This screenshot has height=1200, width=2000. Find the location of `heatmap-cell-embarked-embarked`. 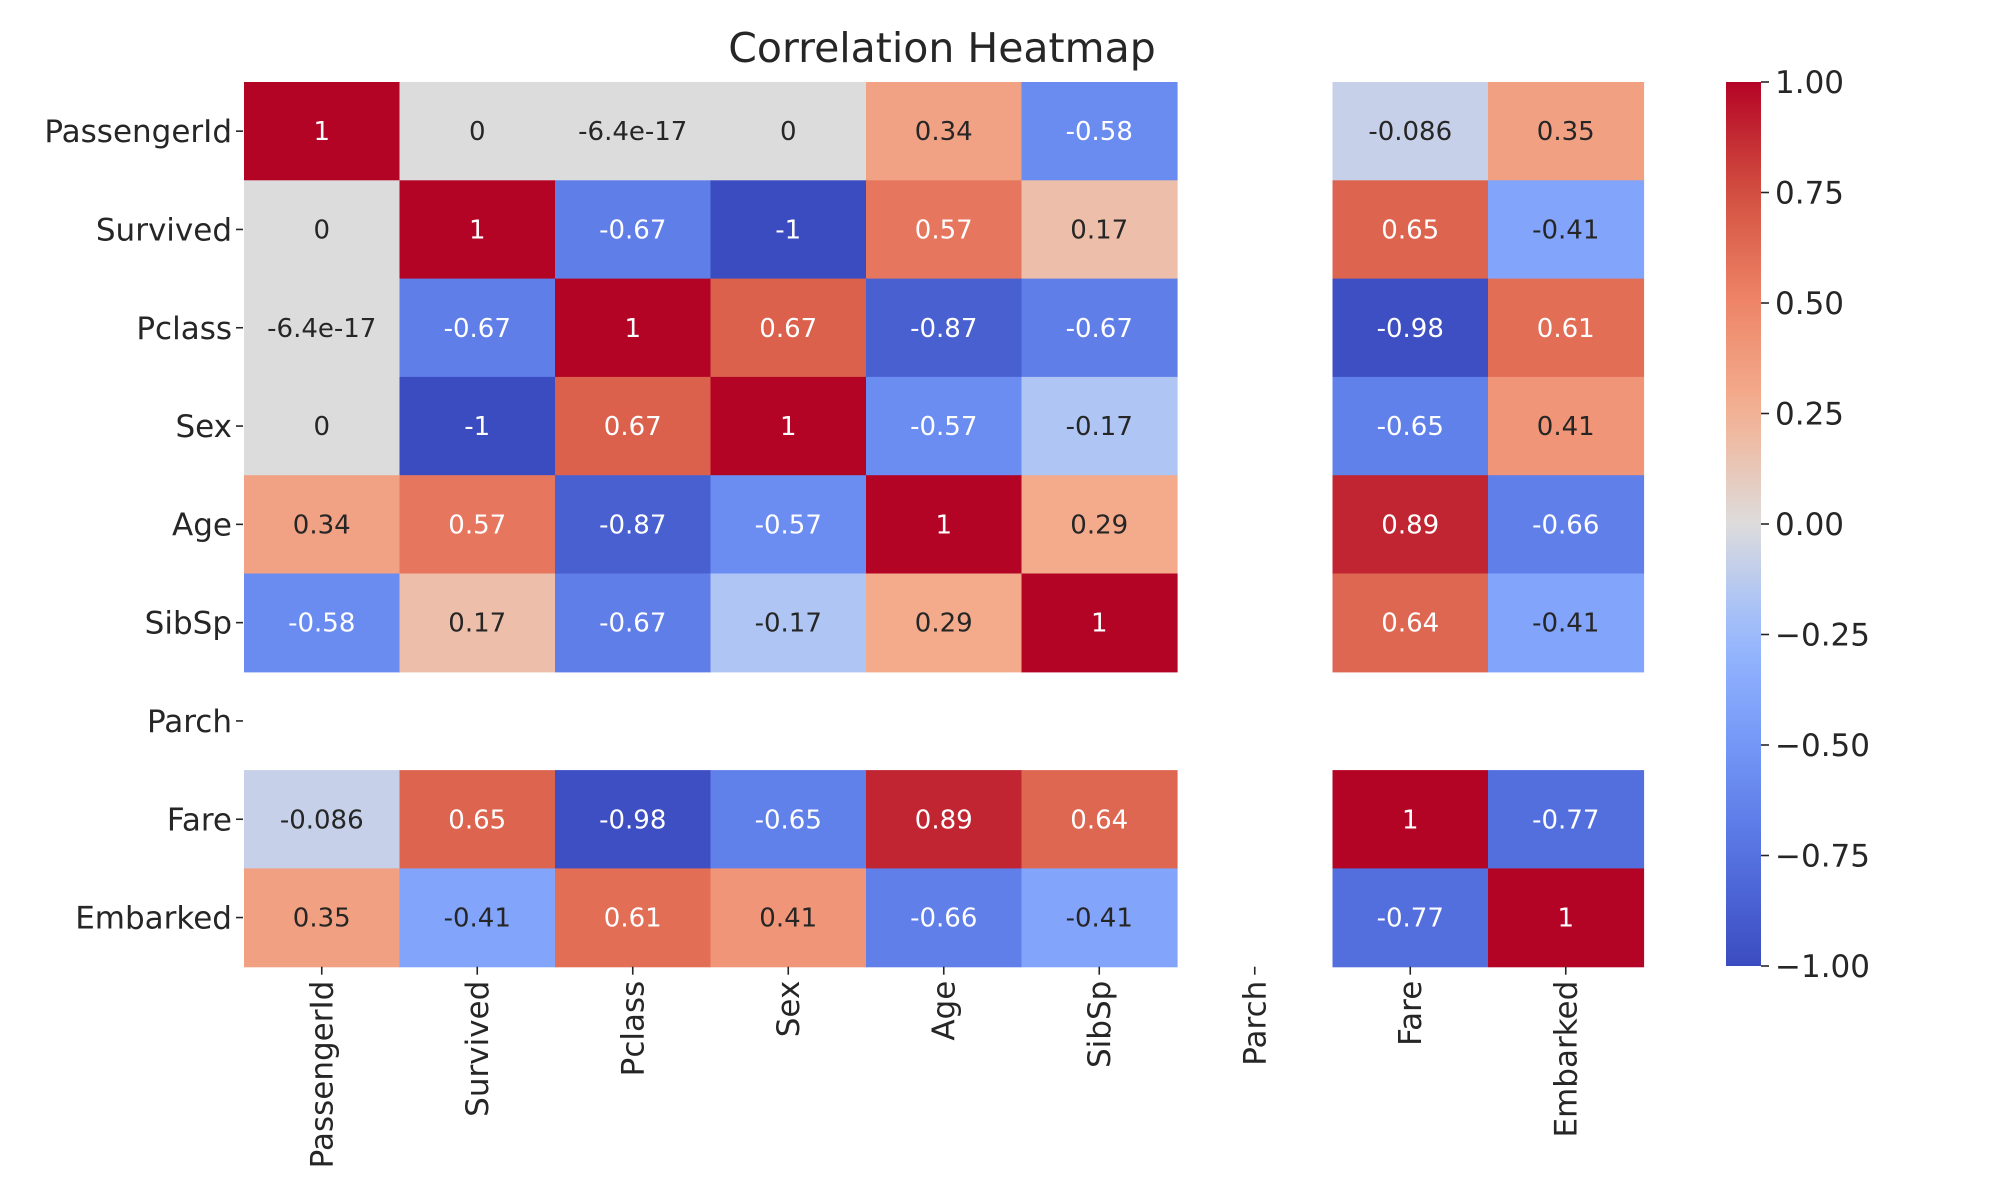

heatmap-cell-embarked-embarked is located at coordinates (1566, 918).